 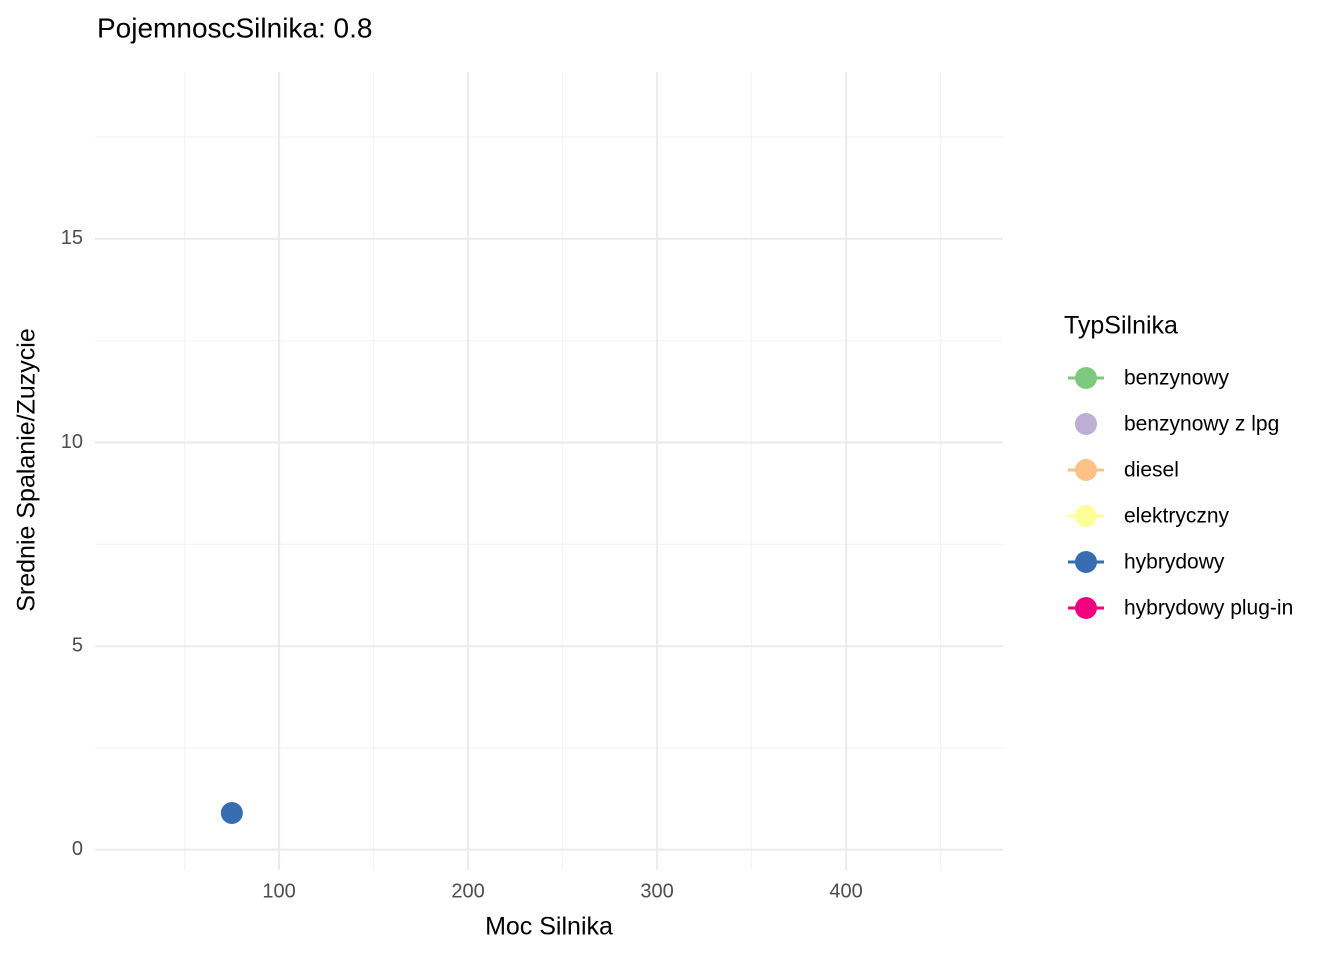 What do you see at coordinates (1151, 470) in the screenshot?
I see `legend-label: diesel` at bounding box center [1151, 470].